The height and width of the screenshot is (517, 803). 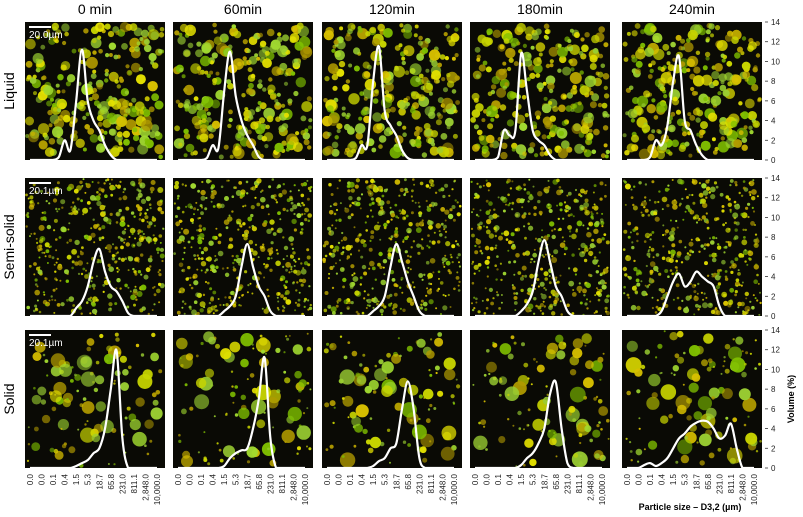 I want to click on x-tick-label: 2,848.0, so click(x=590, y=486).